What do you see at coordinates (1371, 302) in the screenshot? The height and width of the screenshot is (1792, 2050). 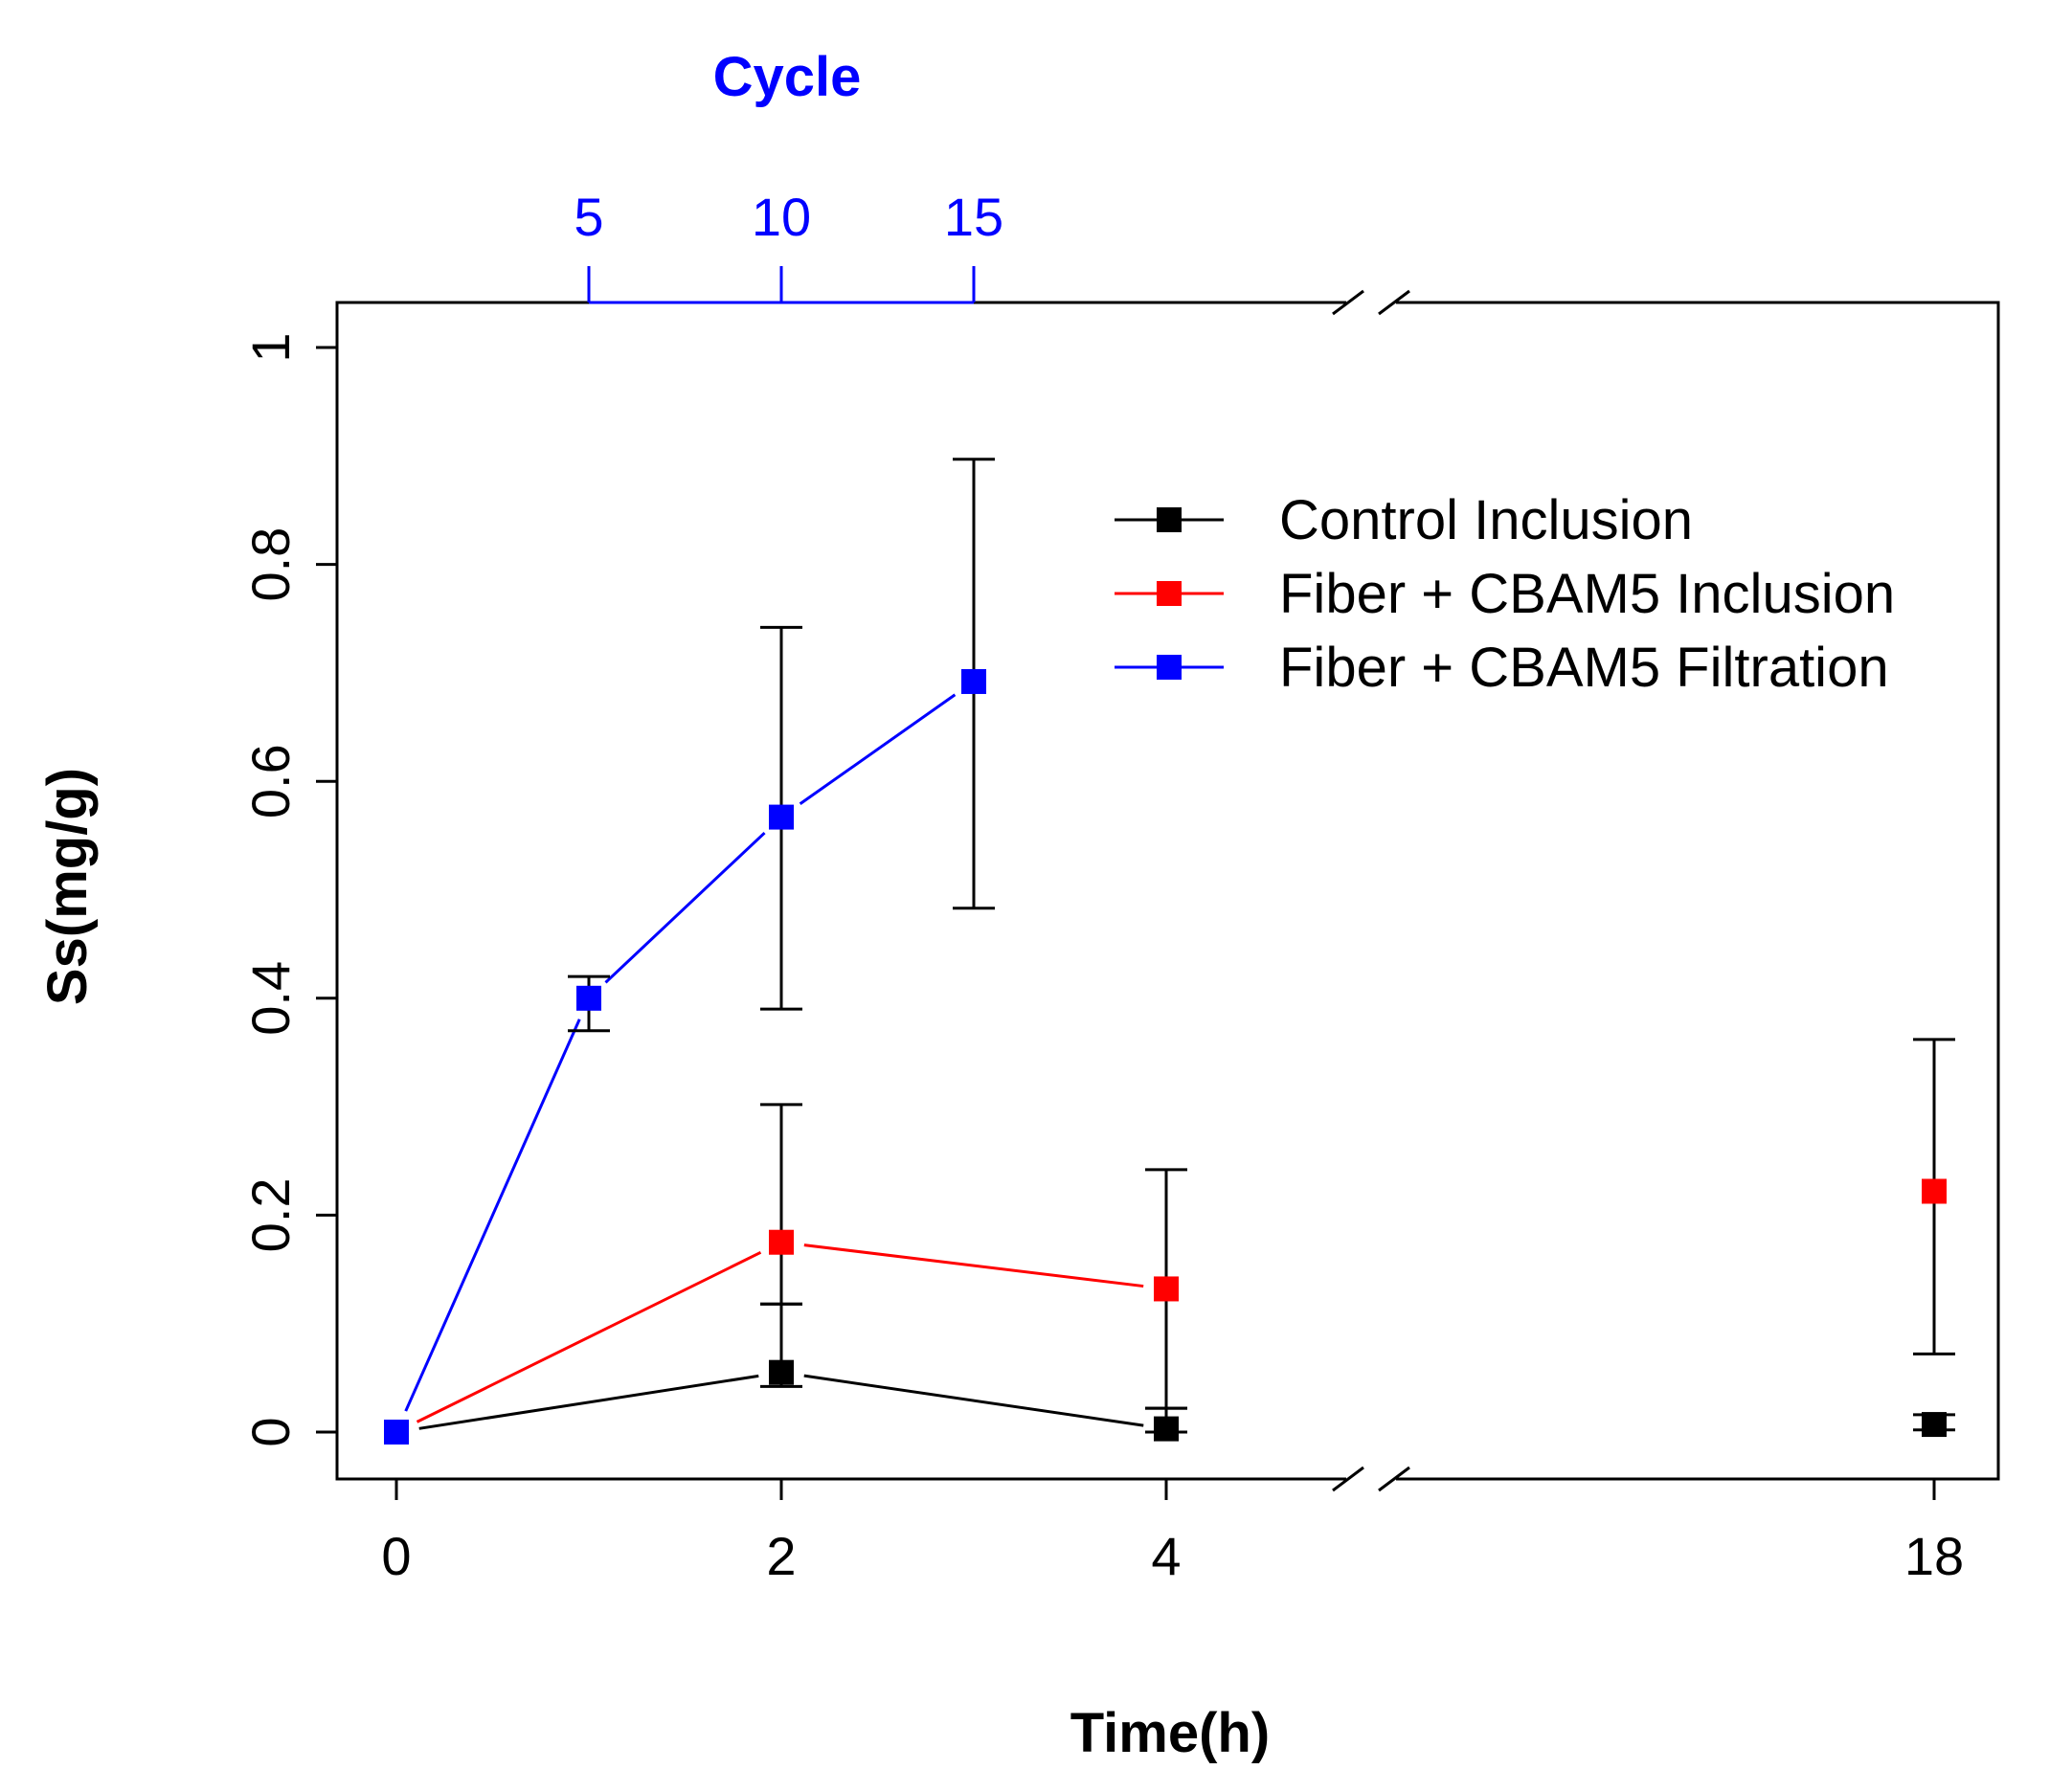 I see `axis-break-gap-top` at bounding box center [1371, 302].